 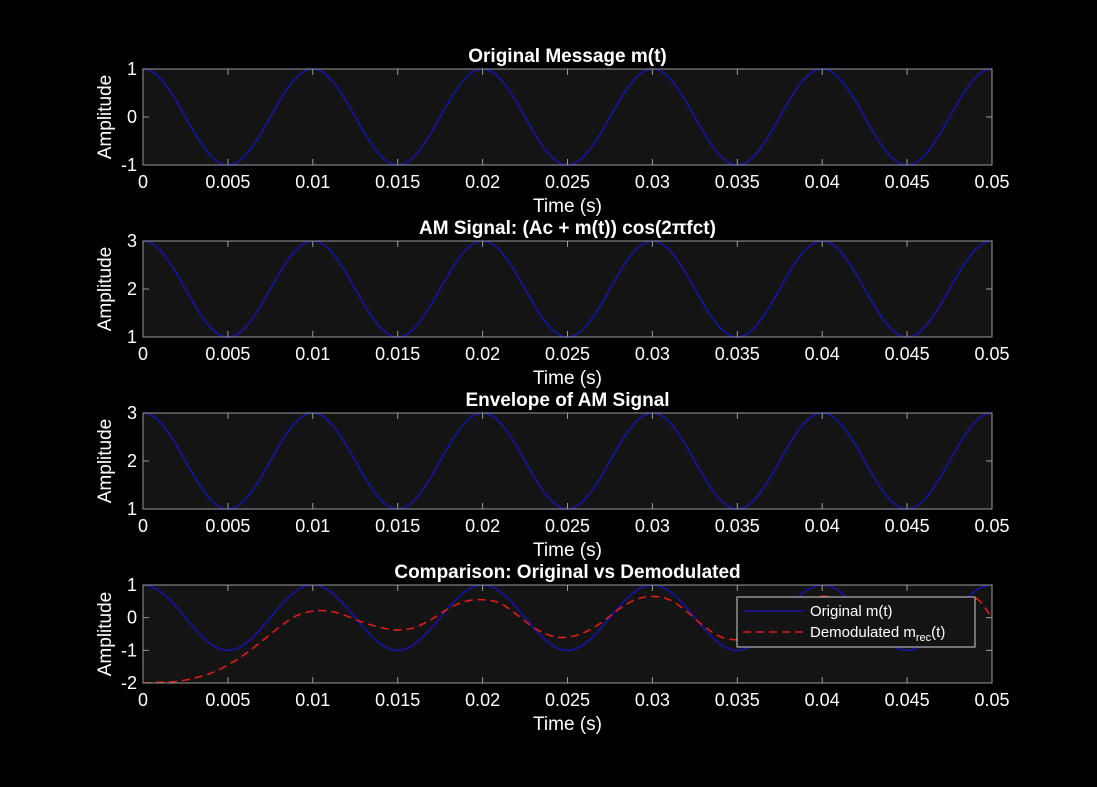 I want to click on subplot-title: Comparison: Original vs Demodulated, so click(x=567, y=572).